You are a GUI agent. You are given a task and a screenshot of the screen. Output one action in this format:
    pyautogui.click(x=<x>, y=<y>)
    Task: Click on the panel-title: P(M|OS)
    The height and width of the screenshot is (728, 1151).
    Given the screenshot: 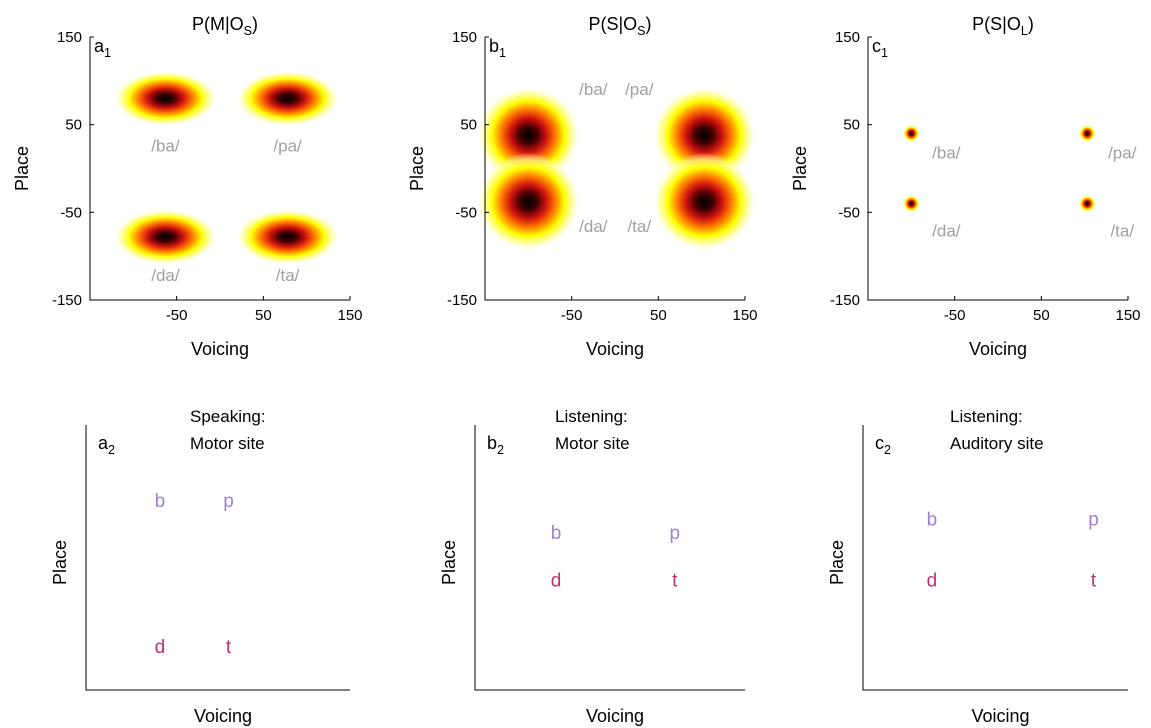 What is the action you would take?
    pyautogui.click(x=225, y=26)
    